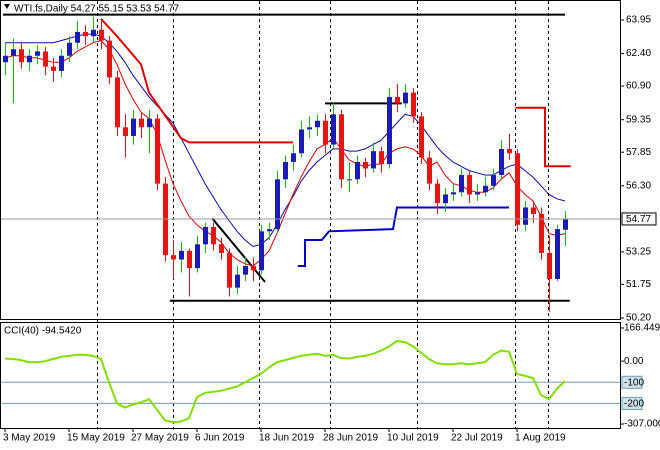 The height and width of the screenshot is (450, 660). I want to click on x-tick-label: 15 May 2019, so click(96, 438).